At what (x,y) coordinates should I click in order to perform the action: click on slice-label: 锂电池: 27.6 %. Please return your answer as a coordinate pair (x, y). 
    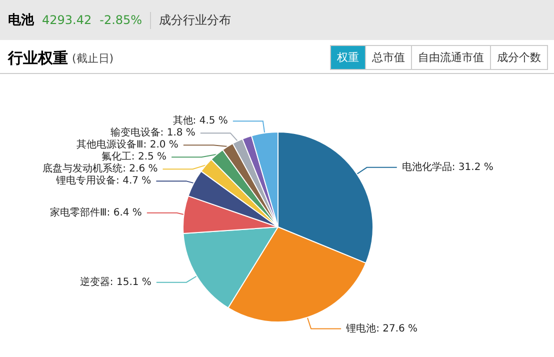
    Looking at the image, I should click on (381, 328).